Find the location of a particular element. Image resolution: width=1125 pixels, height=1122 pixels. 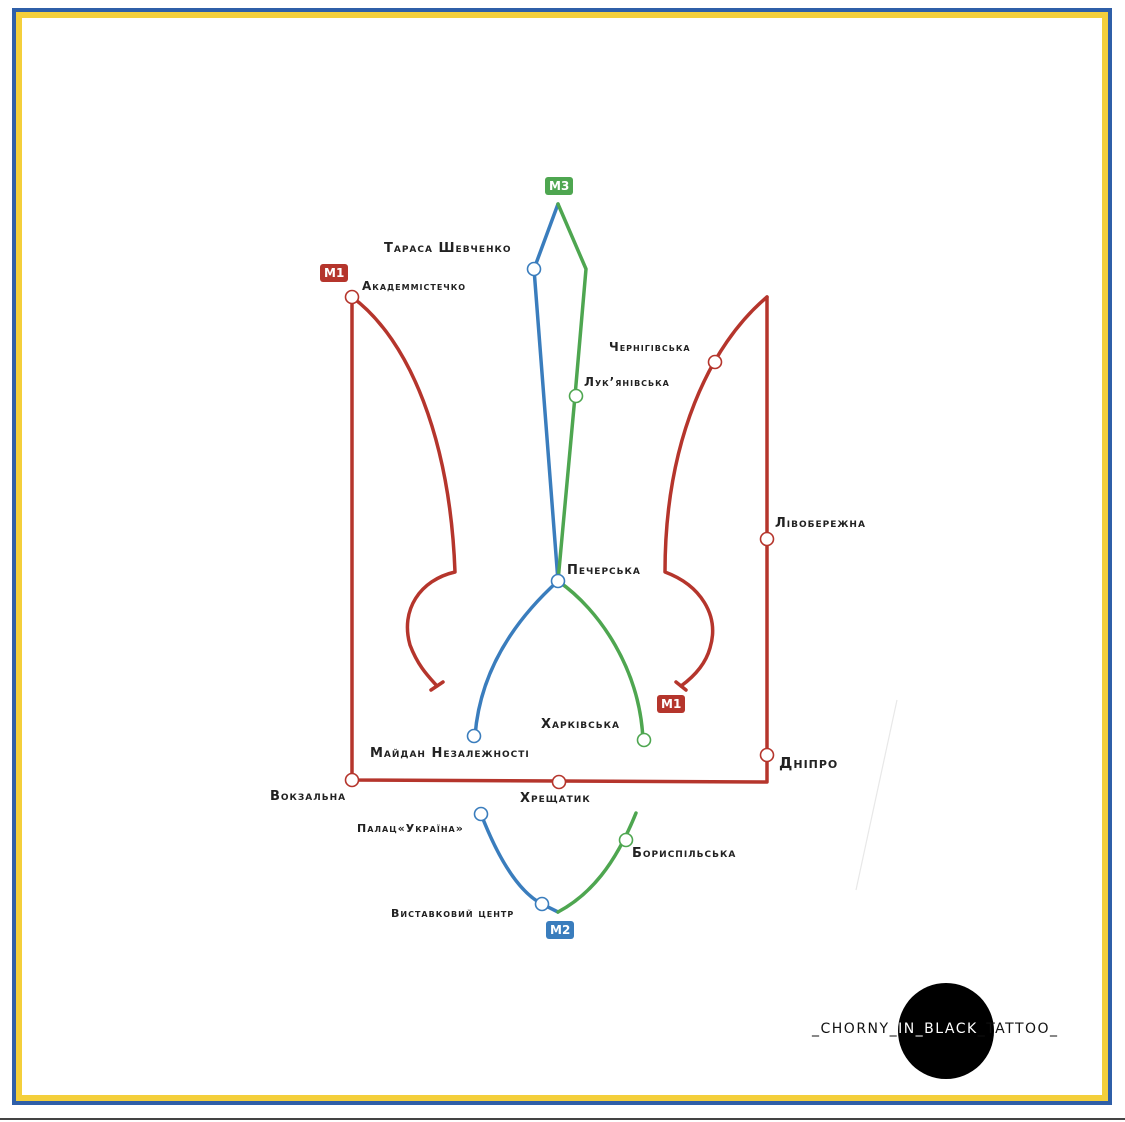

logo-text-middle: IN_BLACK is located at coordinates (938, 1029).